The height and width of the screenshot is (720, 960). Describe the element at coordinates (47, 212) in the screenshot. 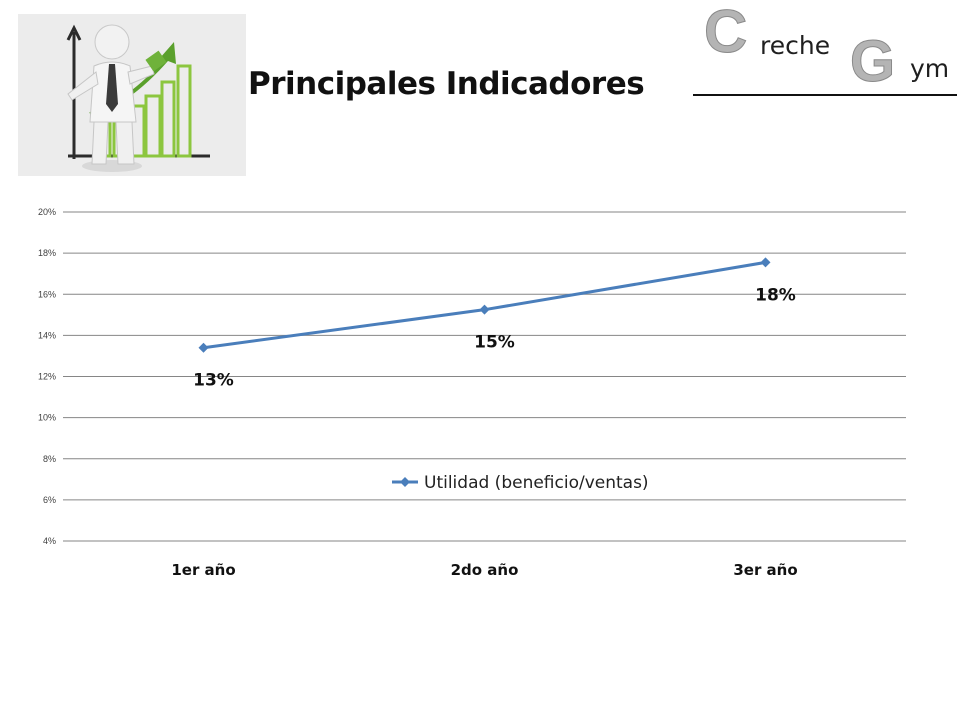

I see `y-tick-label: 20%` at that location.